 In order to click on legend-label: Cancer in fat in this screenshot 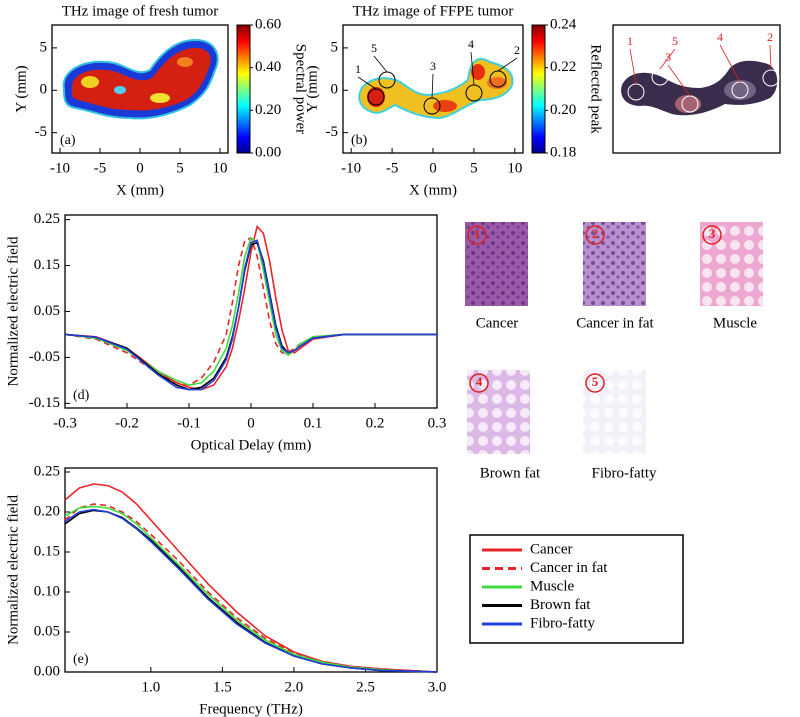, I will do `click(569, 568)`.